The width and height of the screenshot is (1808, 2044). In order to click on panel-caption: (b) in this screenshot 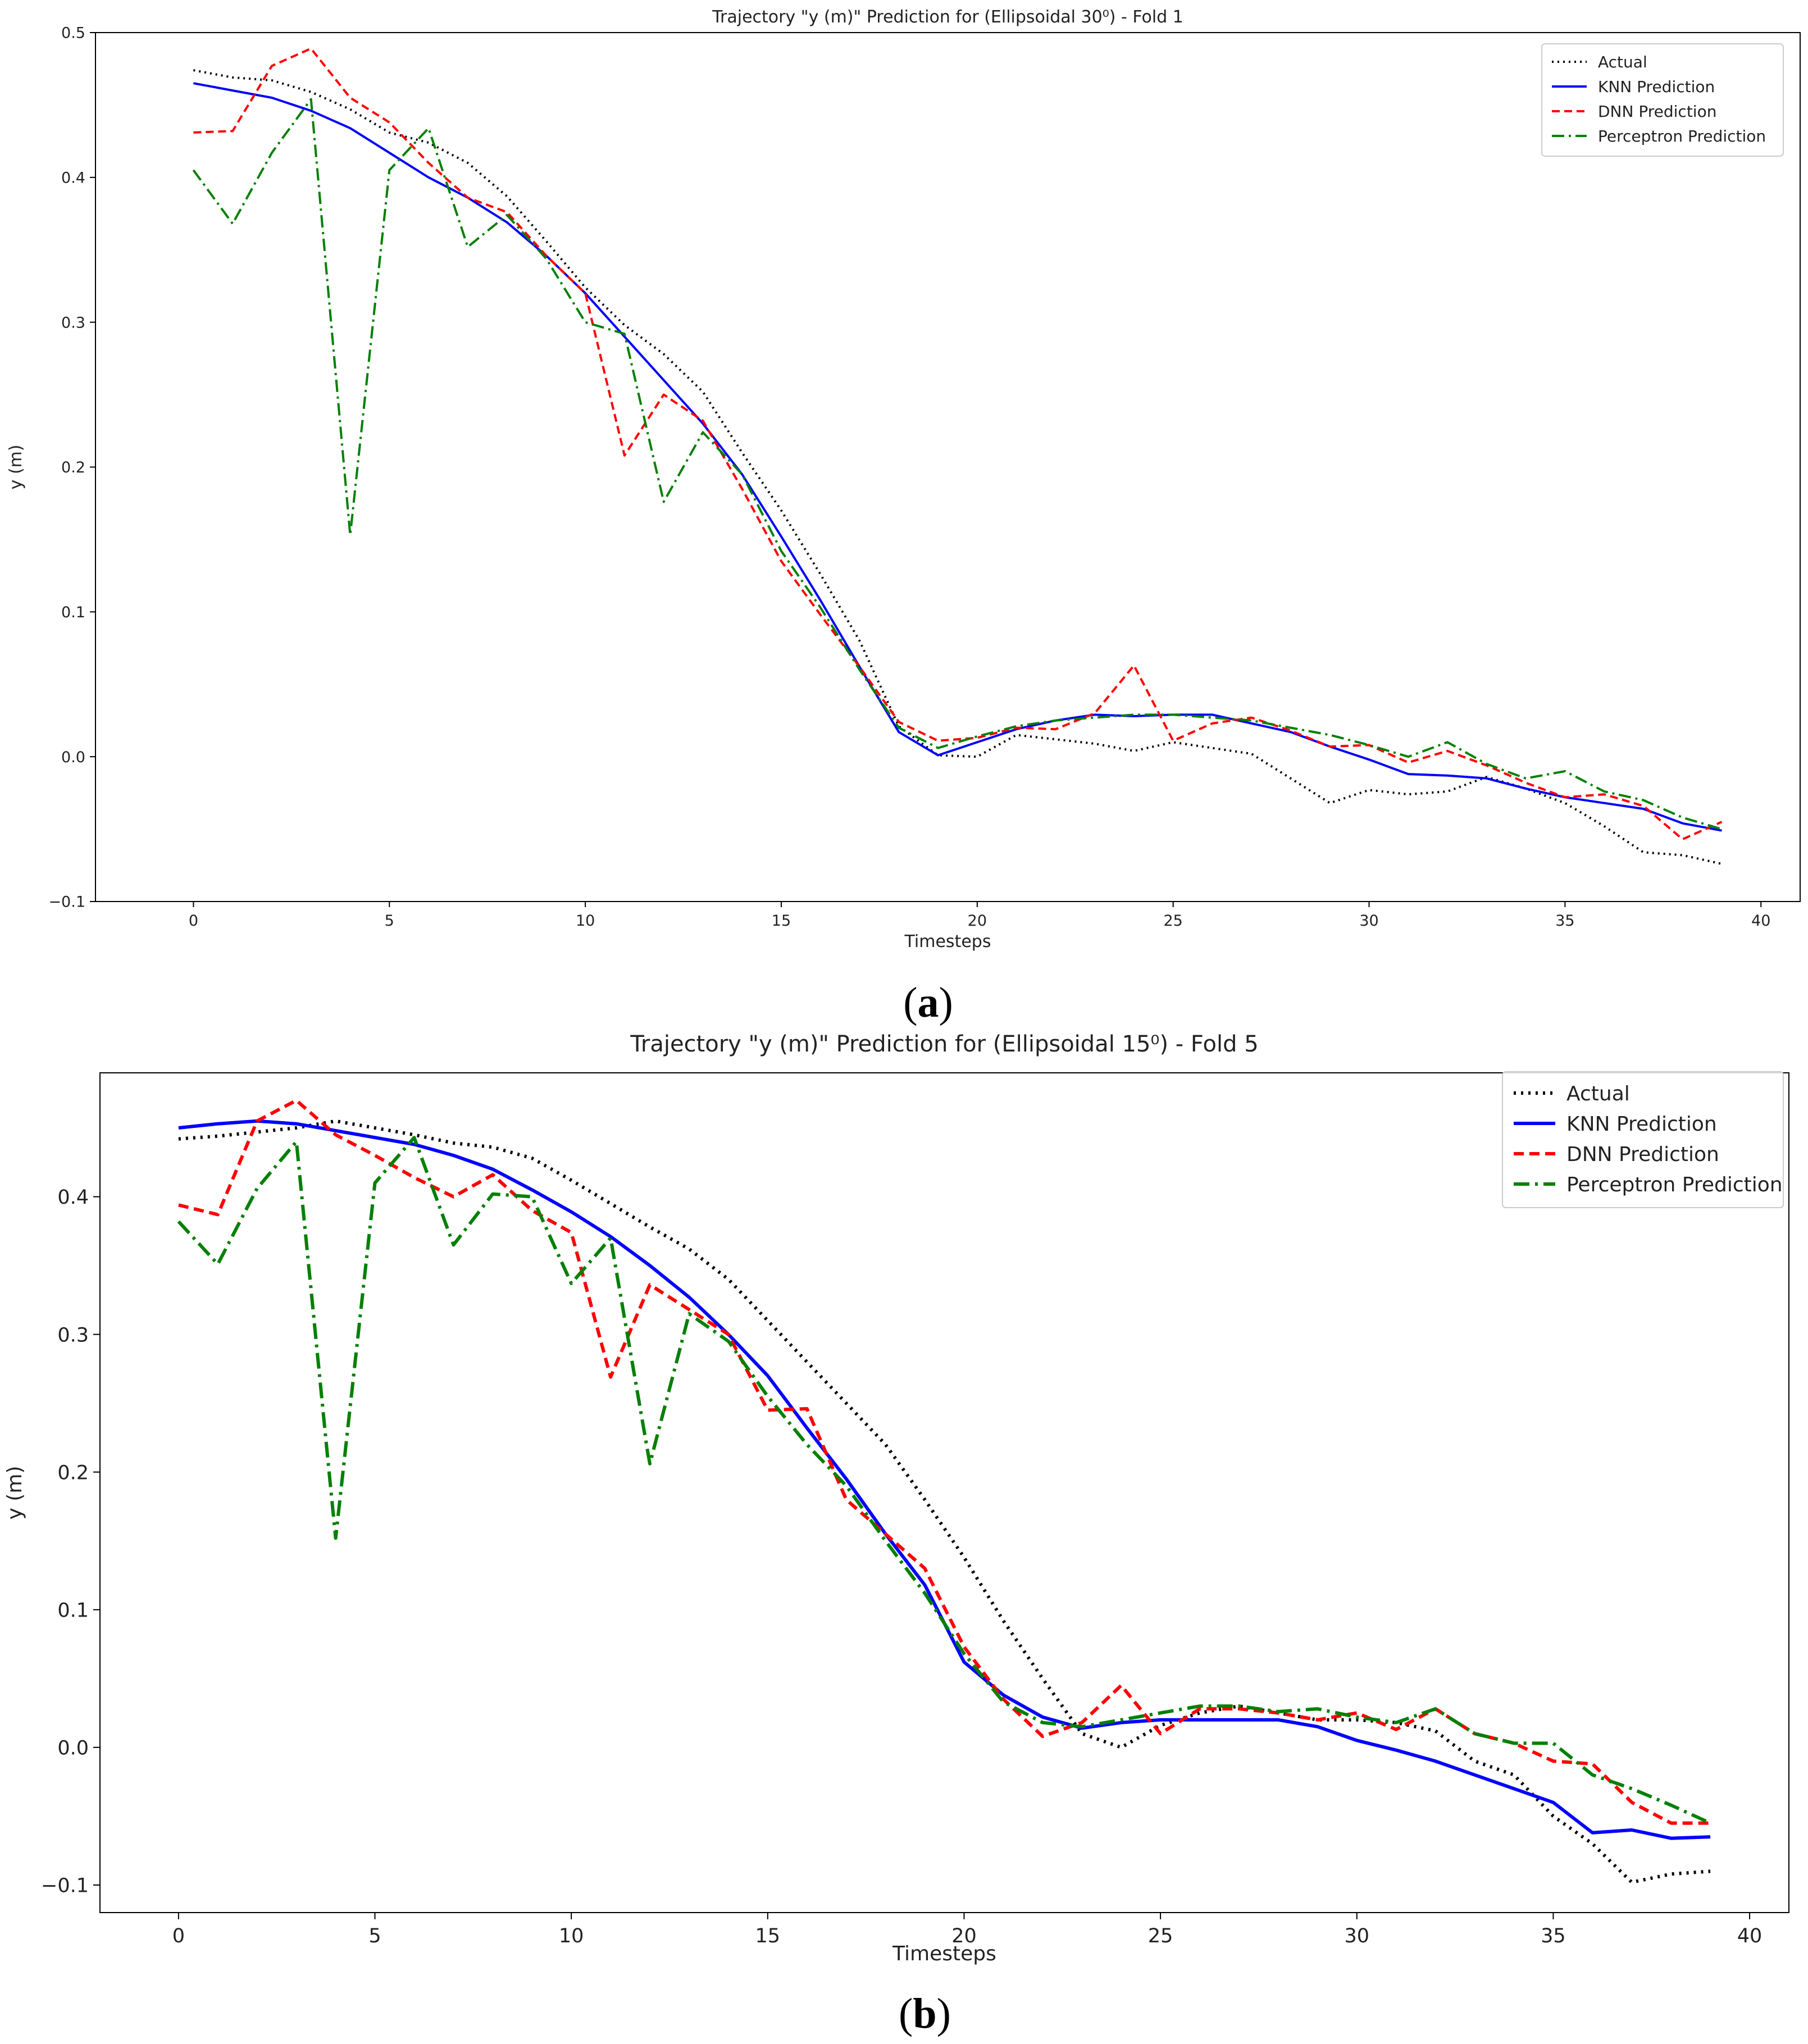, I will do `click(925, 2014)`.